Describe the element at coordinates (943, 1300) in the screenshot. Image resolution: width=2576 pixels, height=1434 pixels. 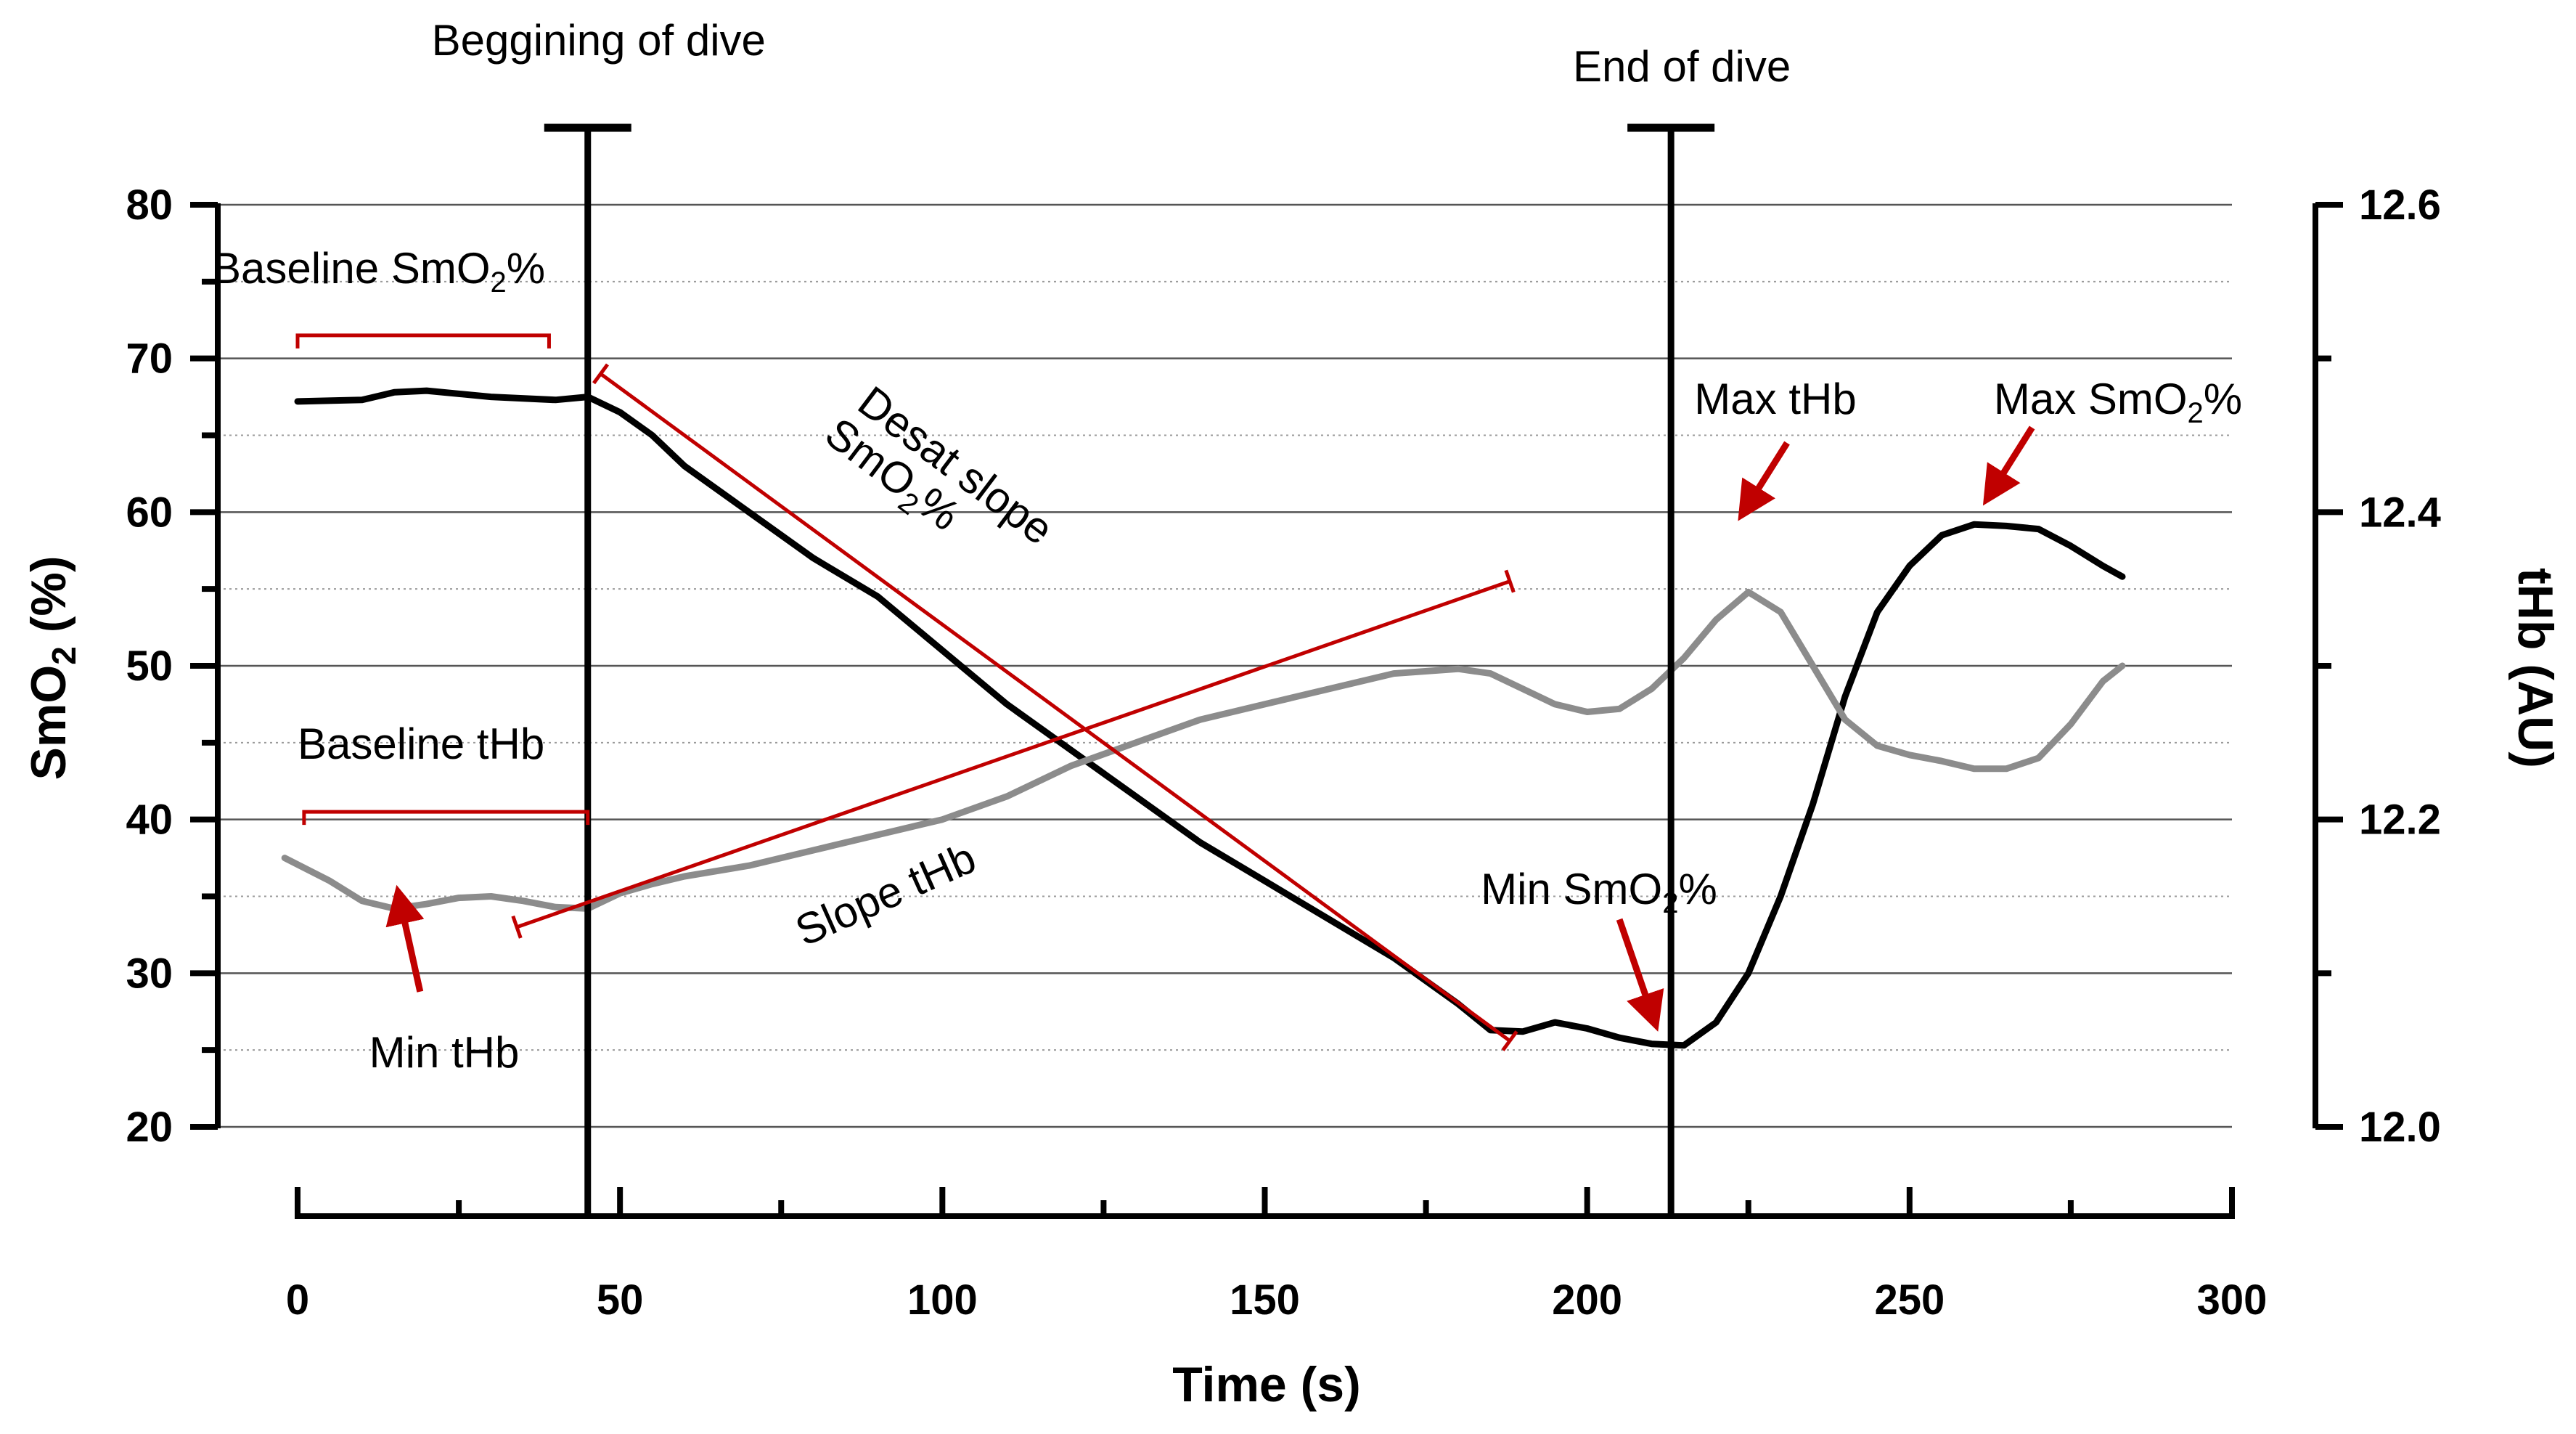
I see `x-tick-label: 100` at that location.